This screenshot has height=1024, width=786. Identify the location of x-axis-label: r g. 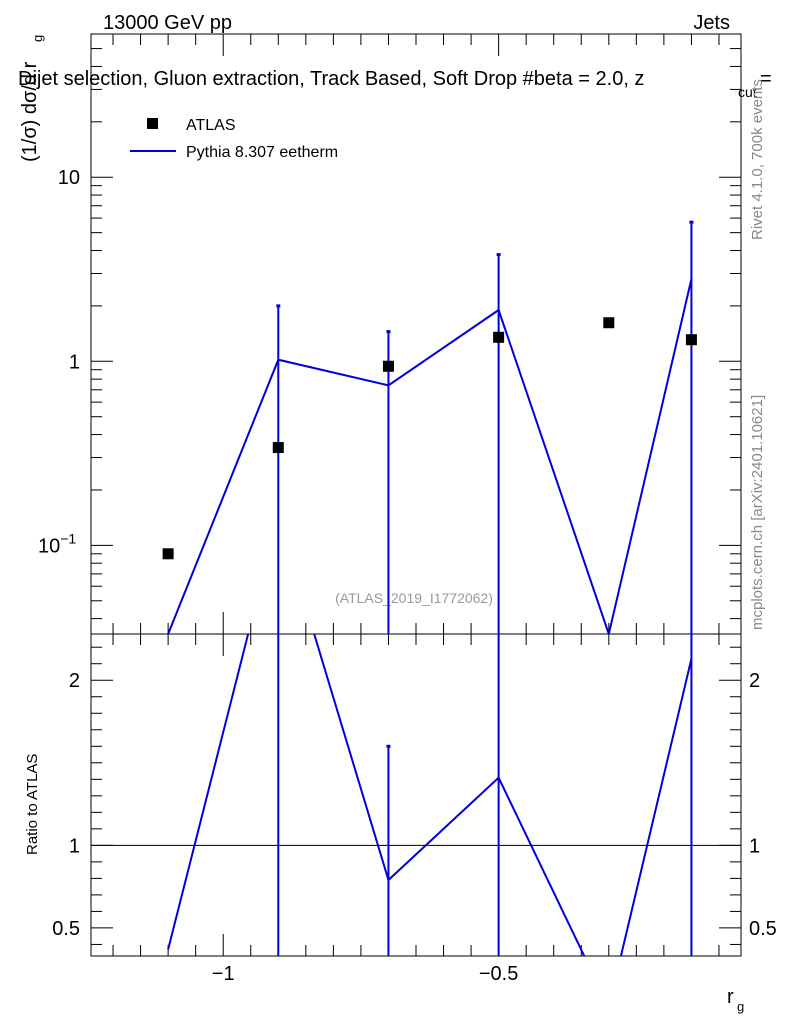
(735, 1000).